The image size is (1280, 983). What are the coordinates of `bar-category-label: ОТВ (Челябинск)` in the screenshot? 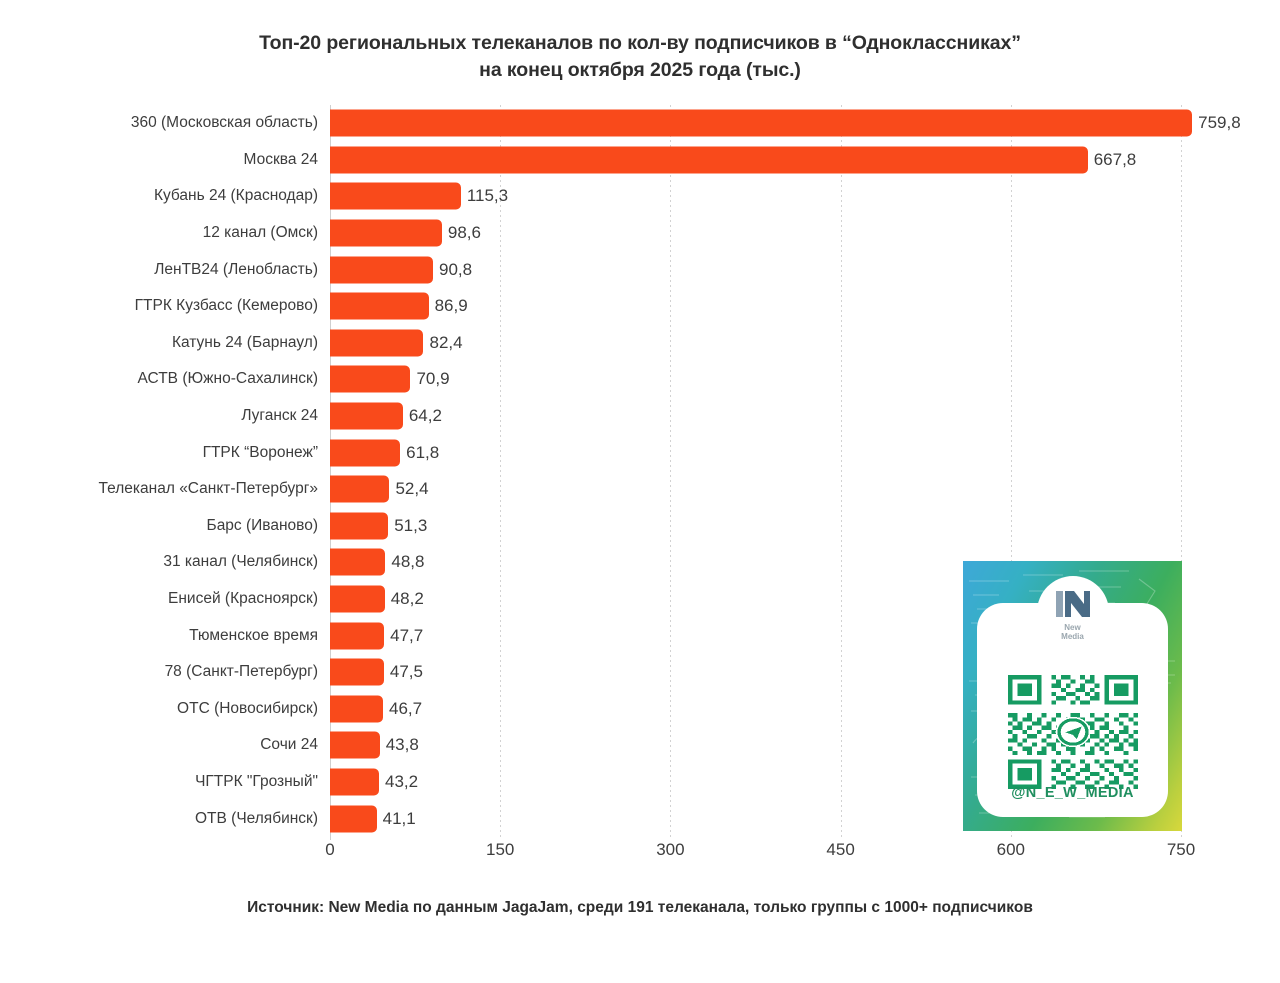 It's located at (256, 818).